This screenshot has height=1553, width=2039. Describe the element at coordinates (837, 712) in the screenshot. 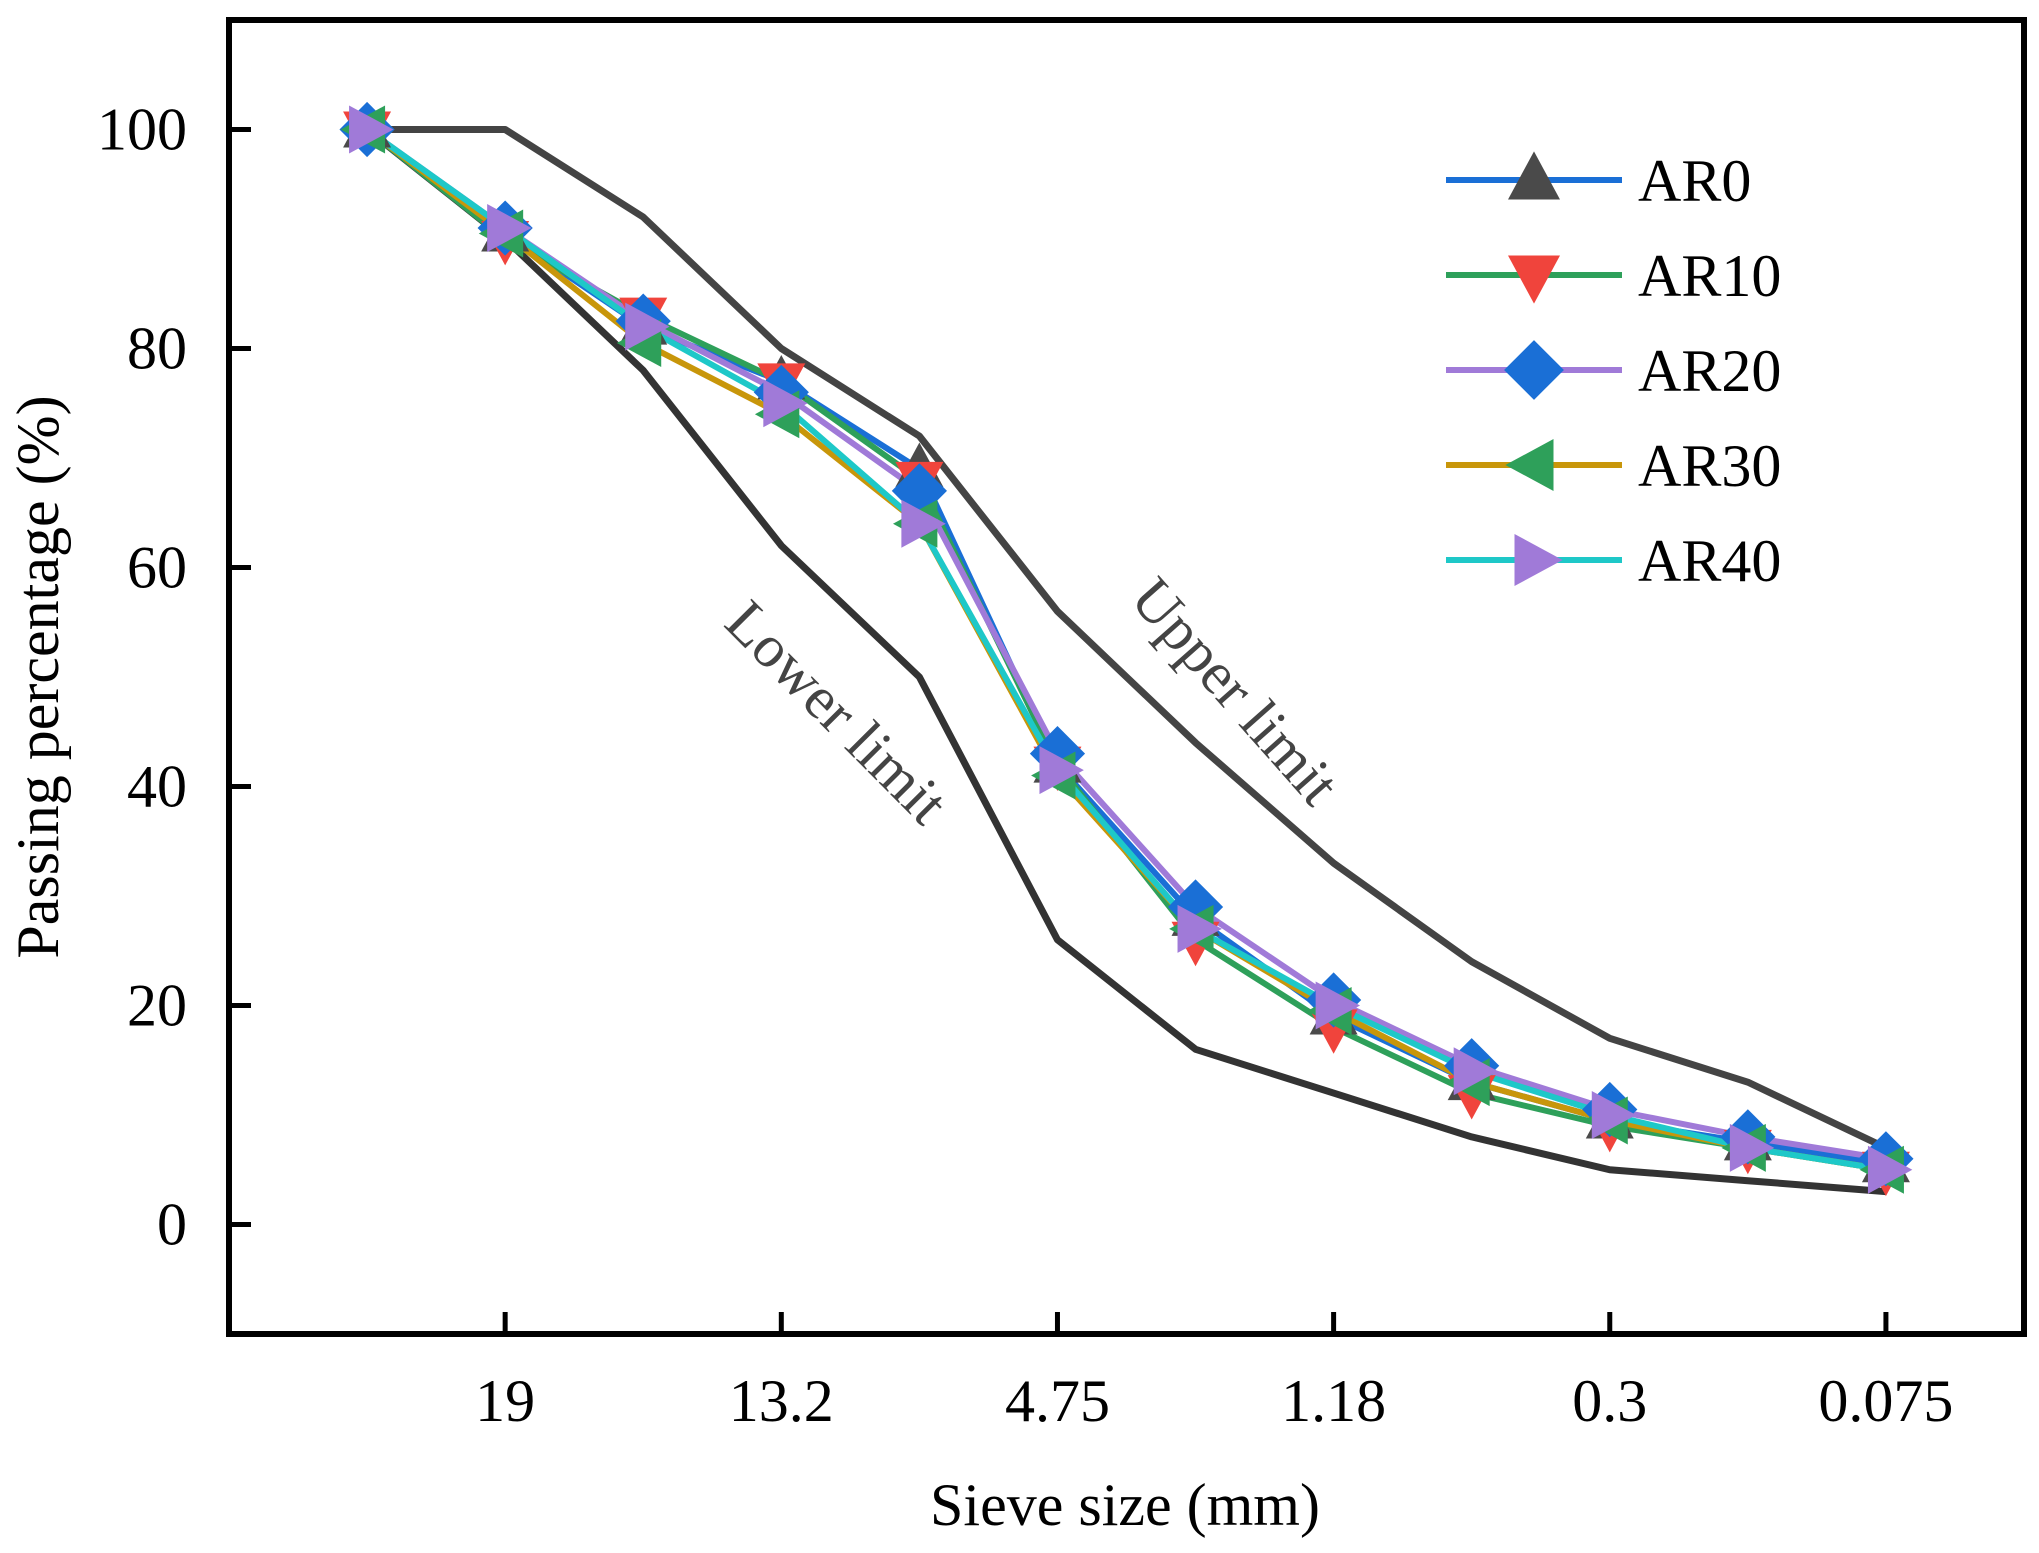

I see `lower-limit-label: Lower limit` at that location.